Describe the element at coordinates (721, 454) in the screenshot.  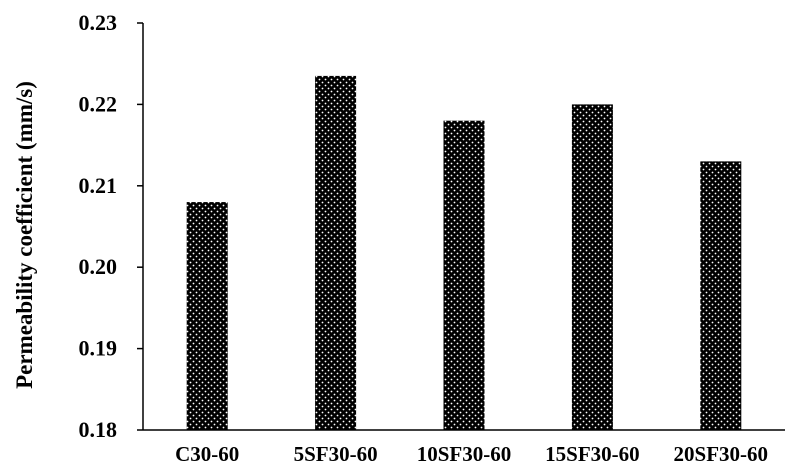
I see `x-category-label: 20SF30-60` at that location.